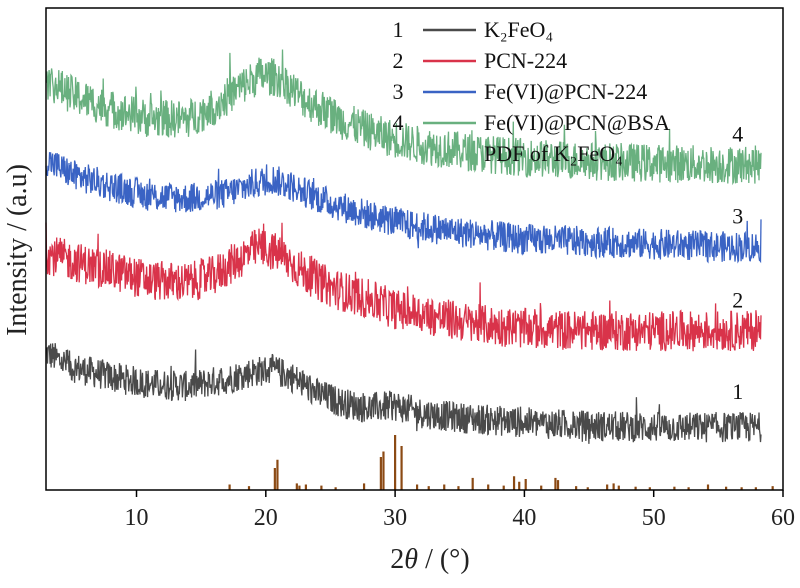 The image size is (800, 588). What do you see at coordinates (518, 29) in the screenshot?
I see `legend-label: K₂FeO₄` at bounding box center [518, 29].